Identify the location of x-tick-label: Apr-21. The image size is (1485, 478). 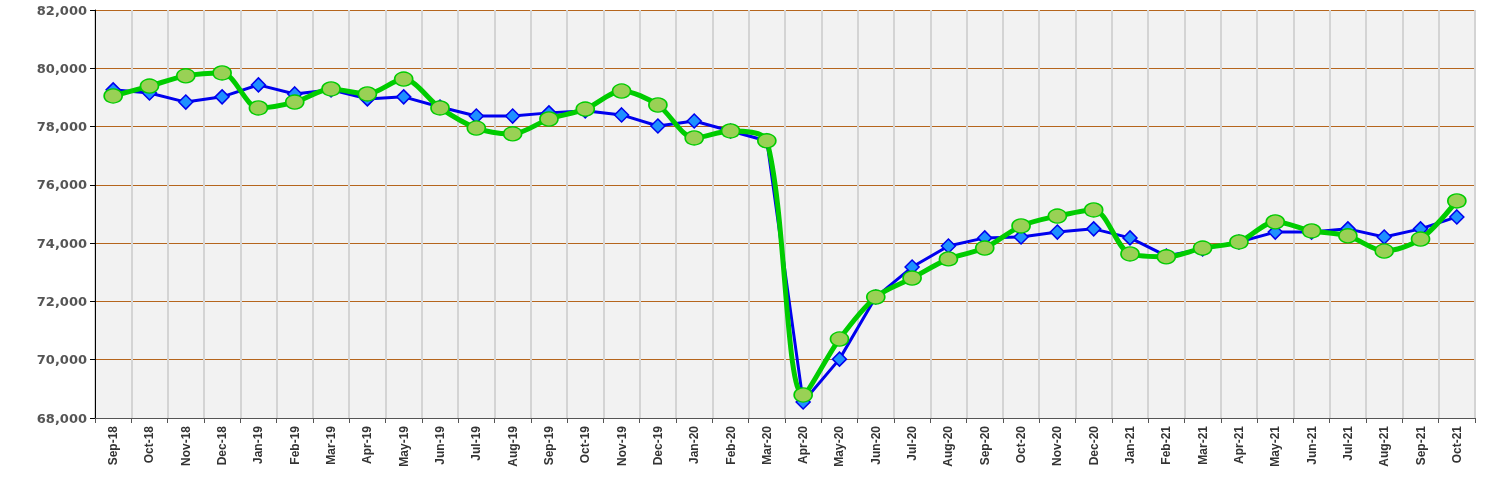
(1238, 445).